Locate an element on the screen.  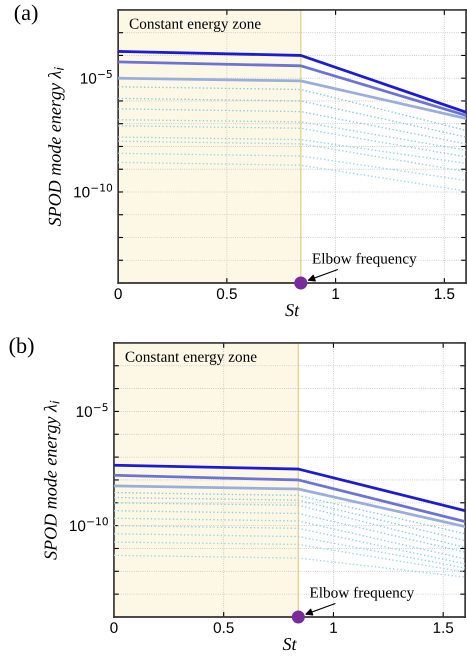
chart-title: (b) is located at coordinates (22, 347).